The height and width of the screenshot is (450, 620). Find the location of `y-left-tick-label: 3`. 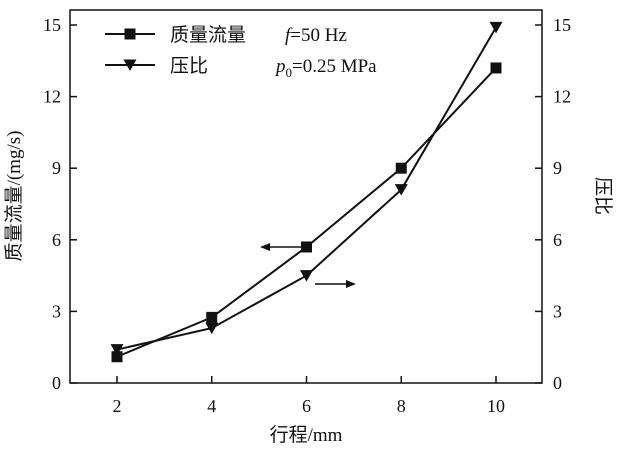

y-left-tick-label: 3 is located at coordinates (56, 311).